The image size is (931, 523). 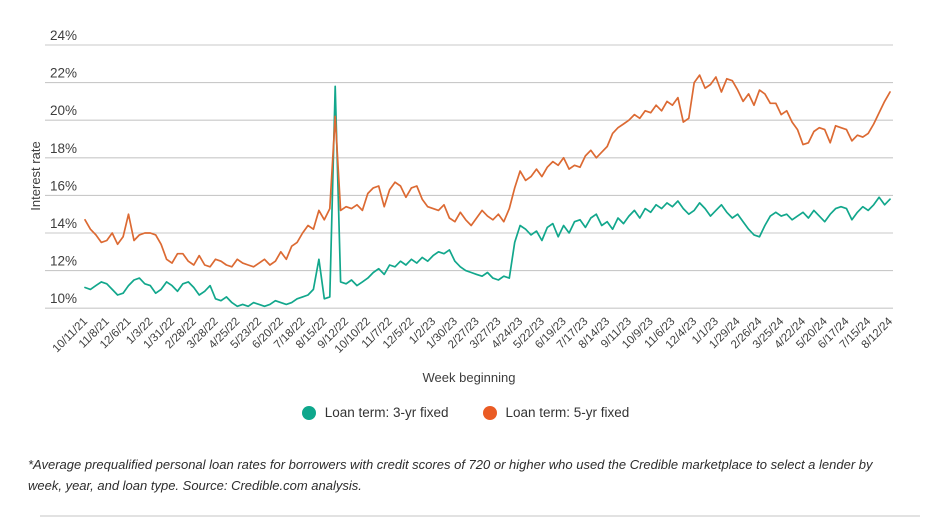 I want to click on bottom-divider, so click(x=480, y=516).